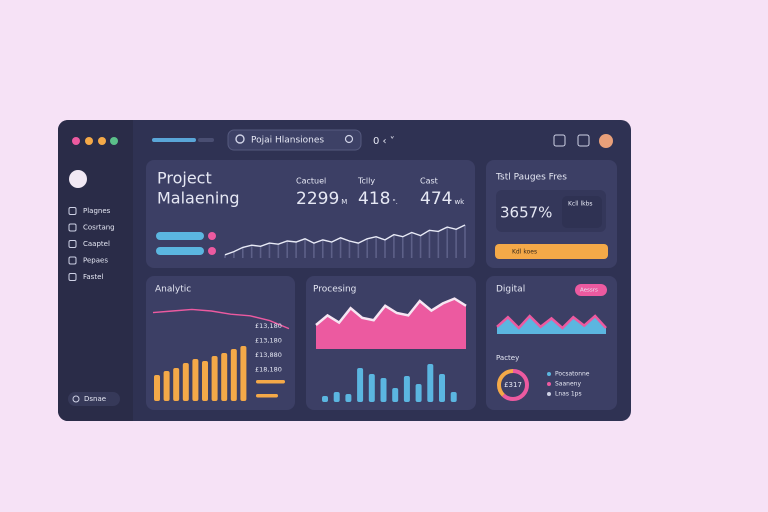 Image resolution: width=768 pixels, height=512 pixels. I want to click on stat-label: Tclly, so click(366, 181).